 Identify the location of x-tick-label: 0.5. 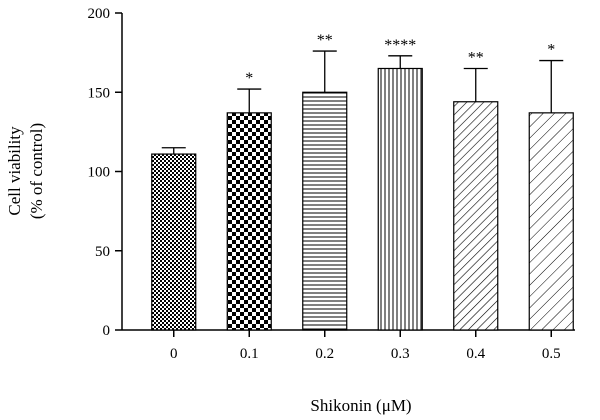
(551, 354).